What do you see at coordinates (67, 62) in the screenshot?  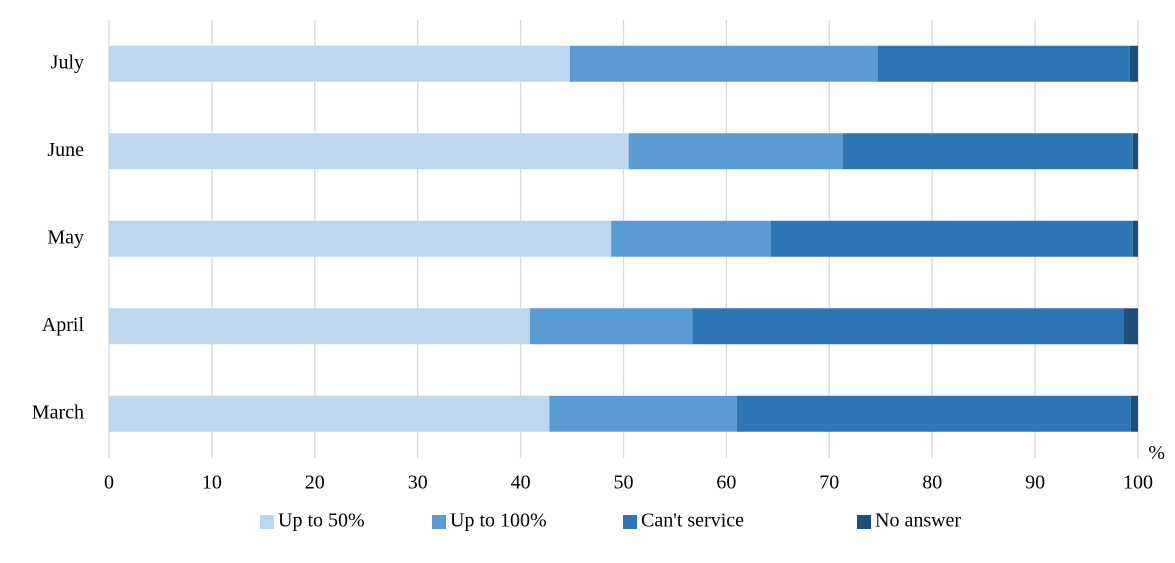 I see `category-label: July` at bounding box center [67, 62].